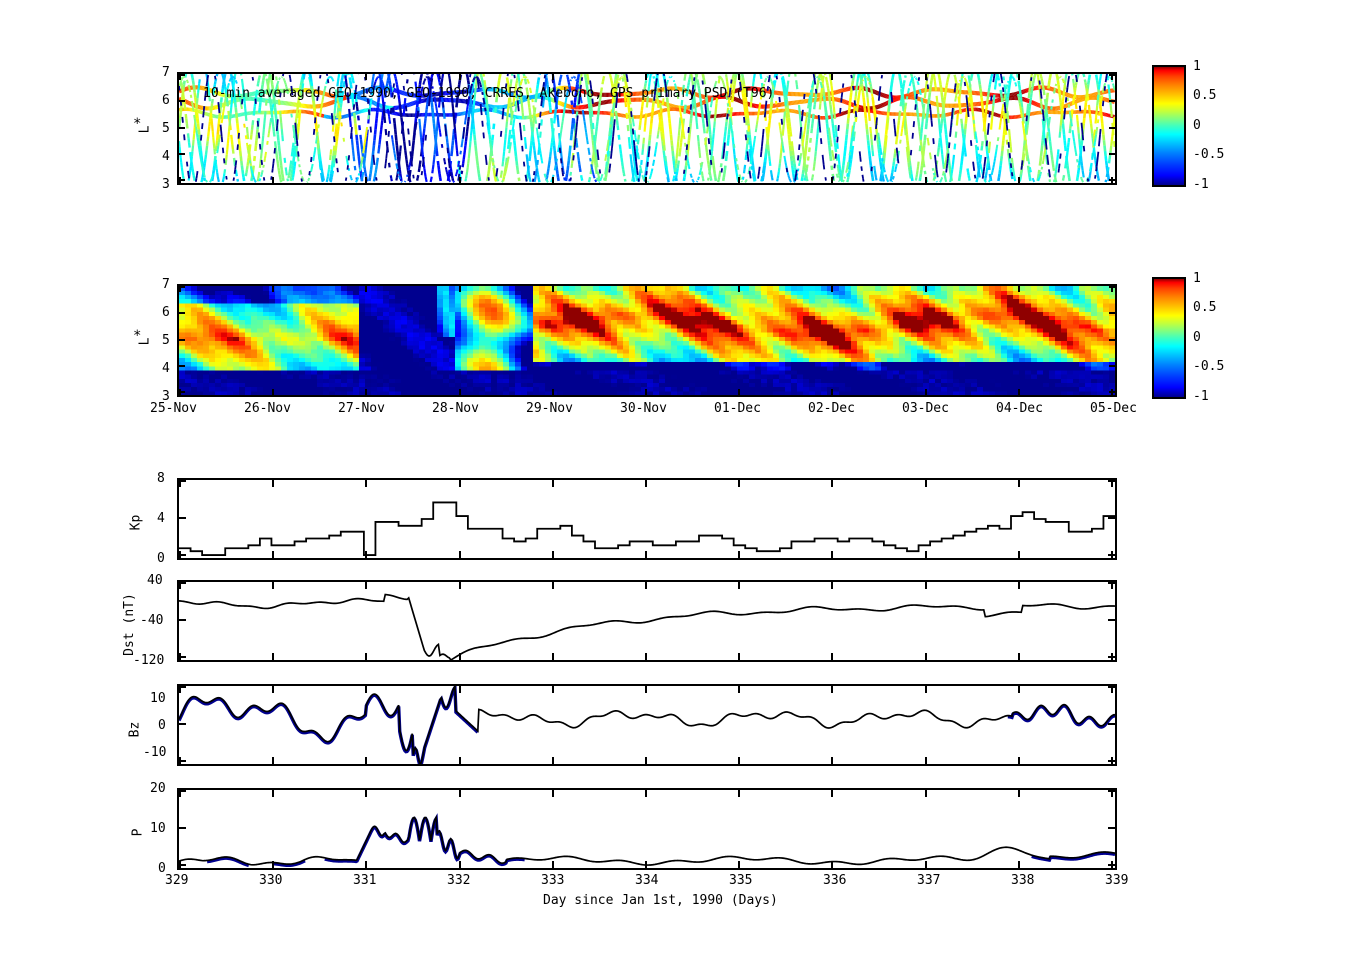  I want to click on p2-ytick-3: 3, so click(166, 396).